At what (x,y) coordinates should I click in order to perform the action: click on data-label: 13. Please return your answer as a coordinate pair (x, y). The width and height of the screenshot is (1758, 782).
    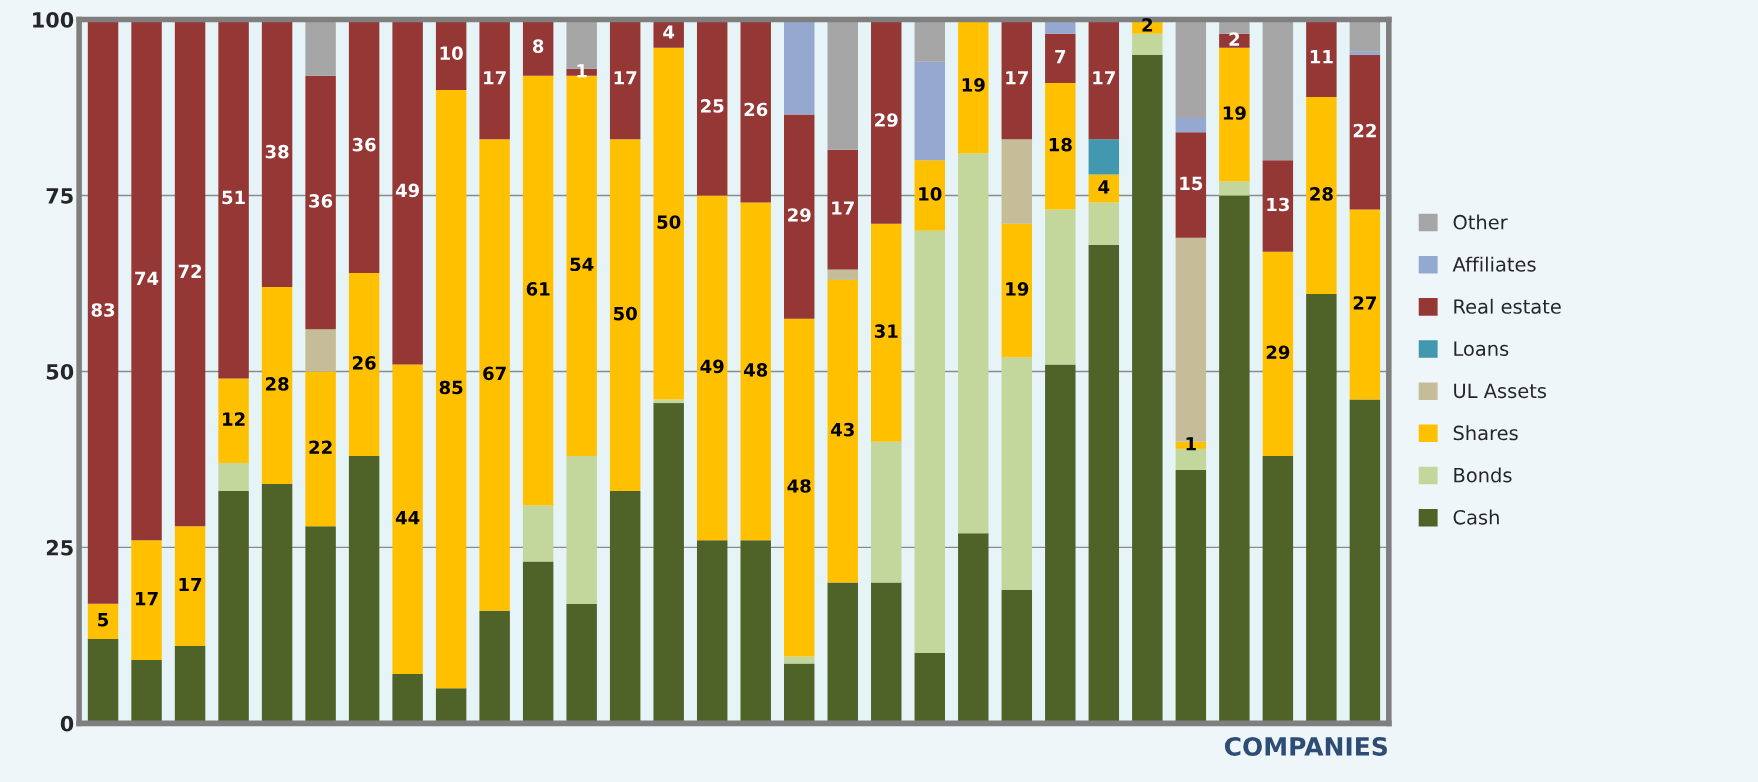
    Looking at the image, I should click on (1278, 204).